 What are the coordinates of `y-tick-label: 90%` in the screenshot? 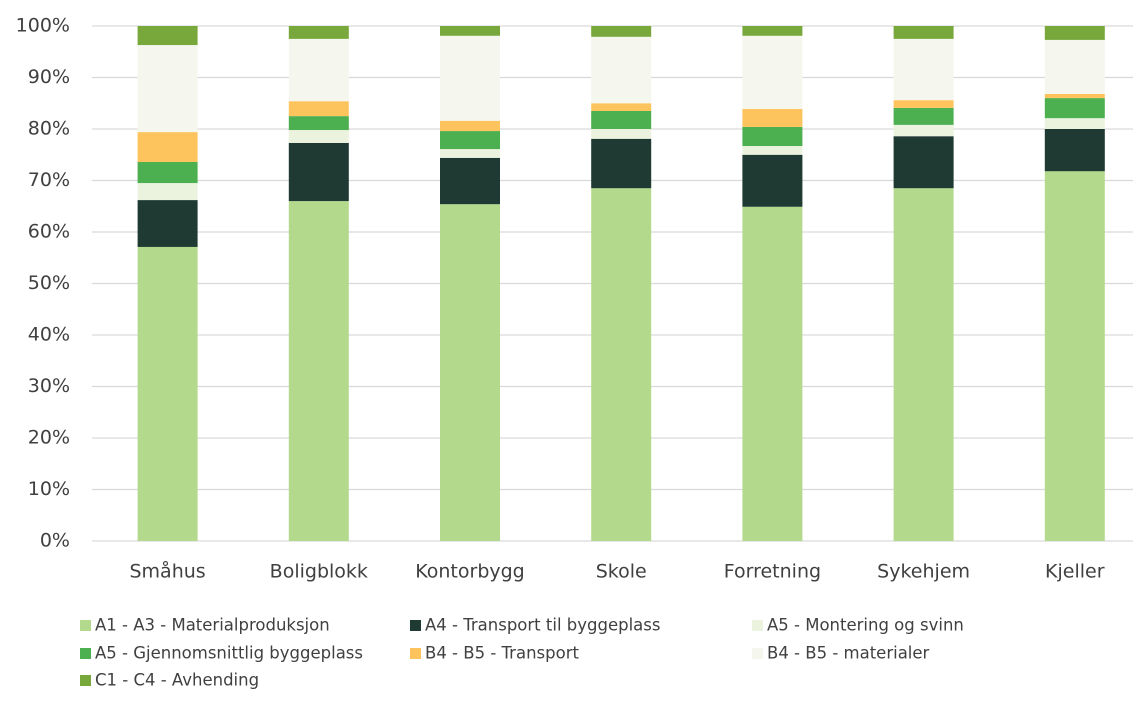 It's located at (49, 77).